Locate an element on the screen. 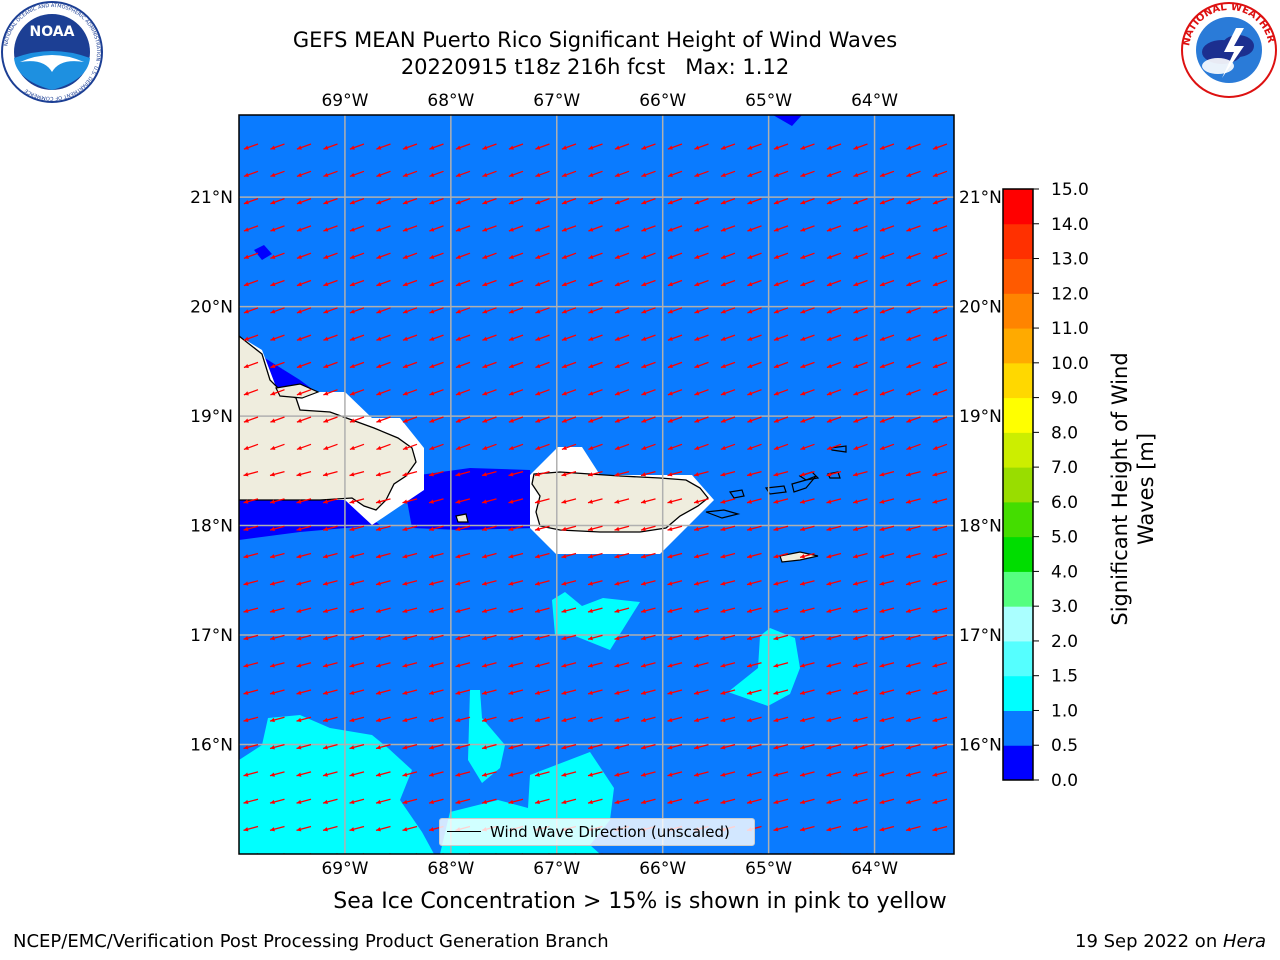  colorbar-tick-label: 11.0 is located at coordinates (1070, 329).